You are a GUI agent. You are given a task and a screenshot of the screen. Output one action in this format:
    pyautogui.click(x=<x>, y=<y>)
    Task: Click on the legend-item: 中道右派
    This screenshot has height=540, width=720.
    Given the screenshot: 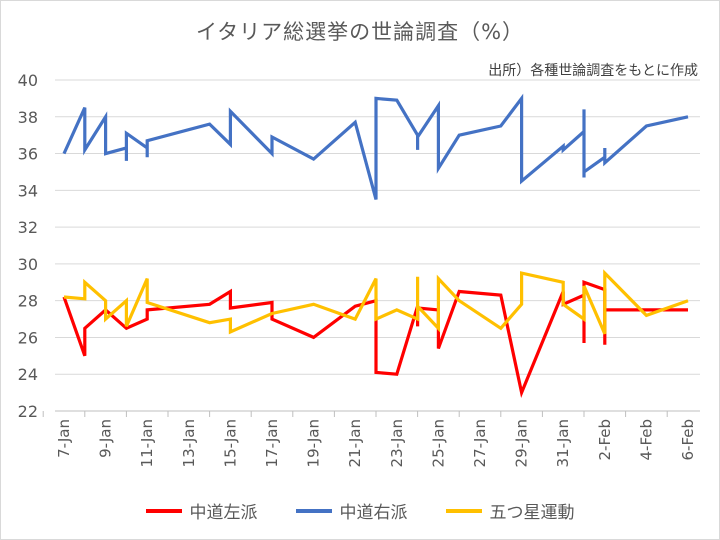 What is the action you would take?
    pyautogui.click(x=351, y=510)
    